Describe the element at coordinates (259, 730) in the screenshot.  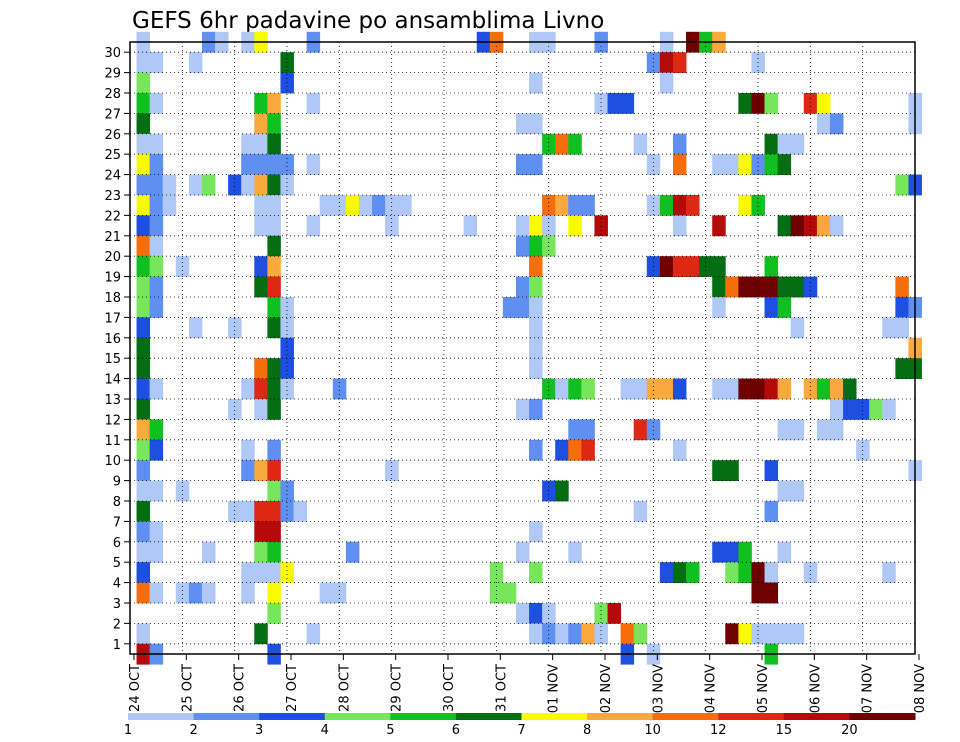
I see `legend-label: 3` at that location.